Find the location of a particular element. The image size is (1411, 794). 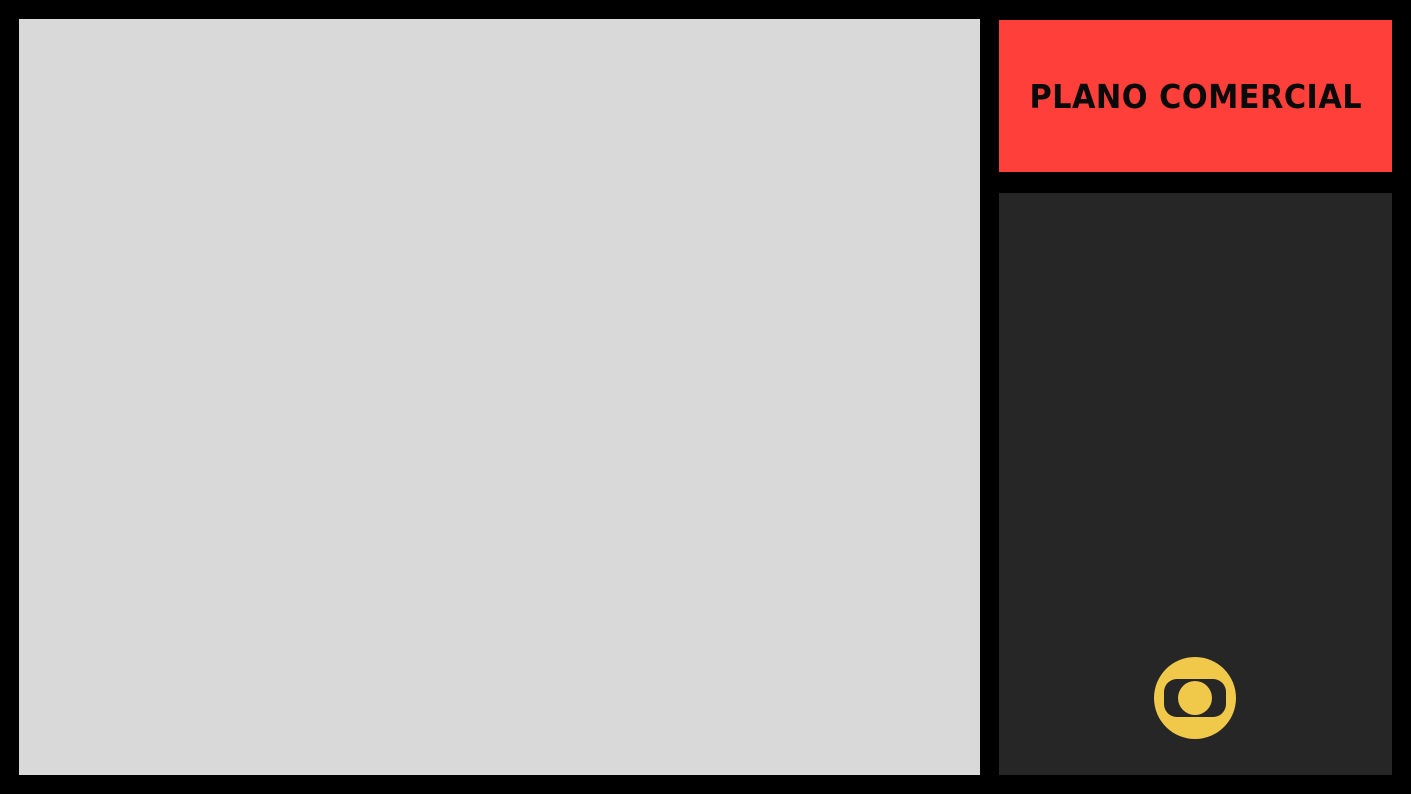

page-title: PLANO COMERCIAL is located at coordinates (1195, 96).